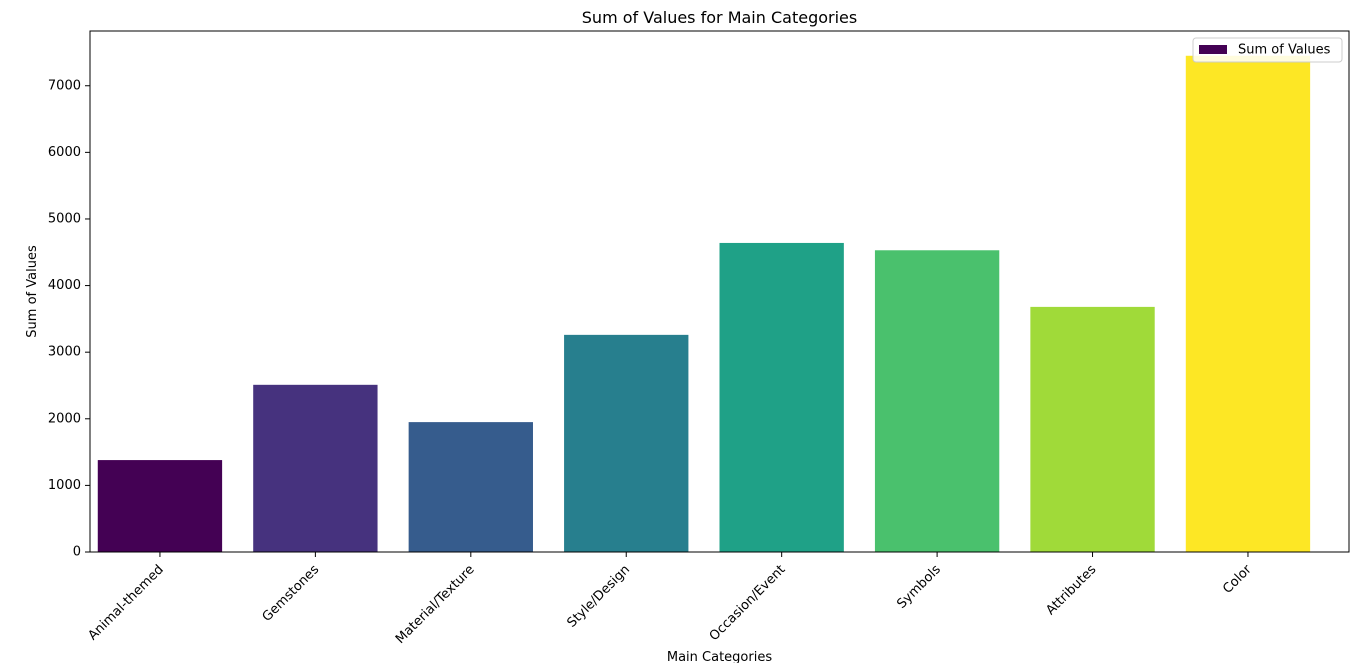 The width and height of the screenshot is (1366, 667). What do you see at coordinates (719, 17) in the screenshot?
I see `chart-title: Sum of Values for Main Categories` at bounding box center [719, 17].